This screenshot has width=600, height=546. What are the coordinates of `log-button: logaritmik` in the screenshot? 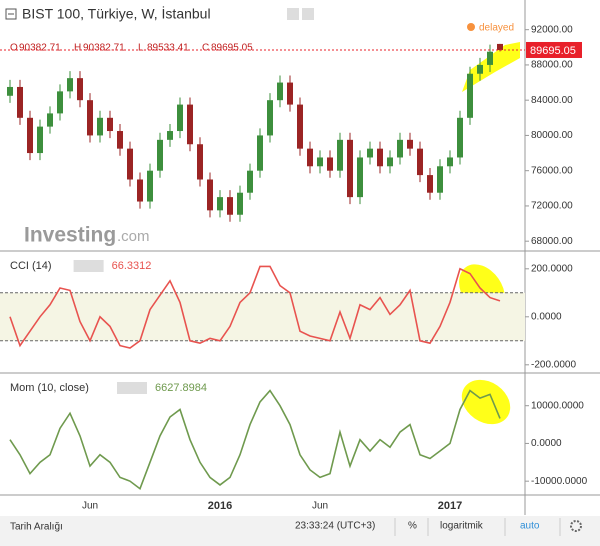 It's located at (462, 526).